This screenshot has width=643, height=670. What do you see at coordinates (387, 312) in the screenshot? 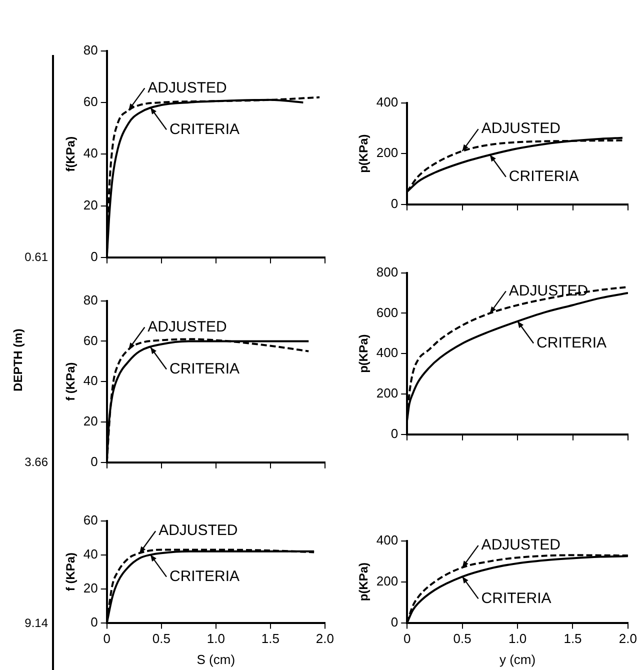
I see `y-tick-label: 600` at bounding box center [387, 312].